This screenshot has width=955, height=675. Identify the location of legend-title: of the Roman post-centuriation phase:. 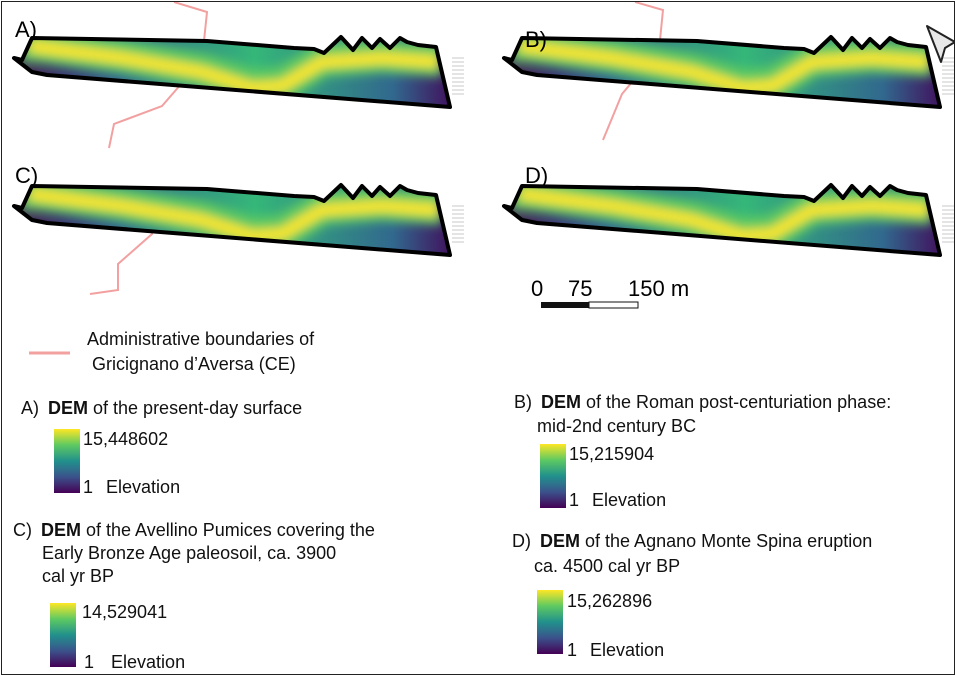
(736, 402).